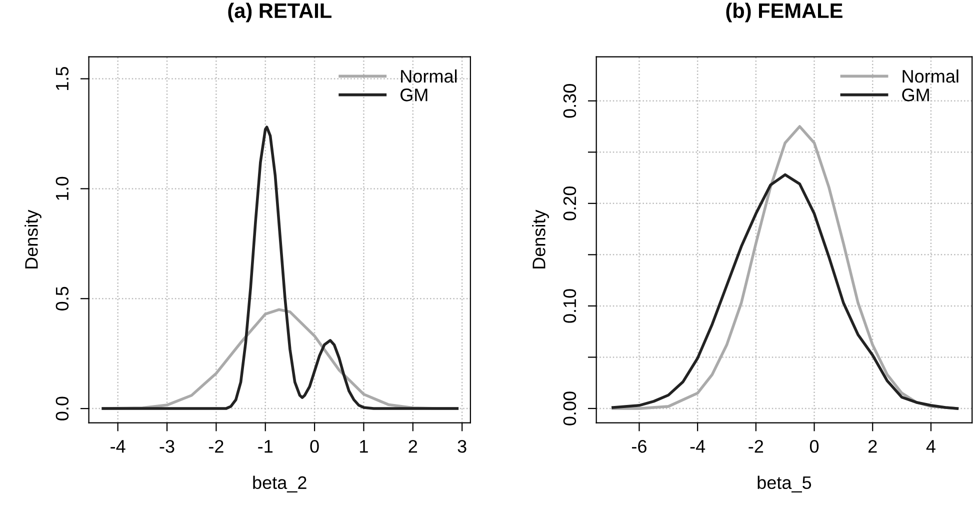 The width and height of the screenshot is (976, 507). What do you see at coordinates (62, 78) in the screenshot?
I see `y-tick-label: 1.5` at bounding box center [62, 78].